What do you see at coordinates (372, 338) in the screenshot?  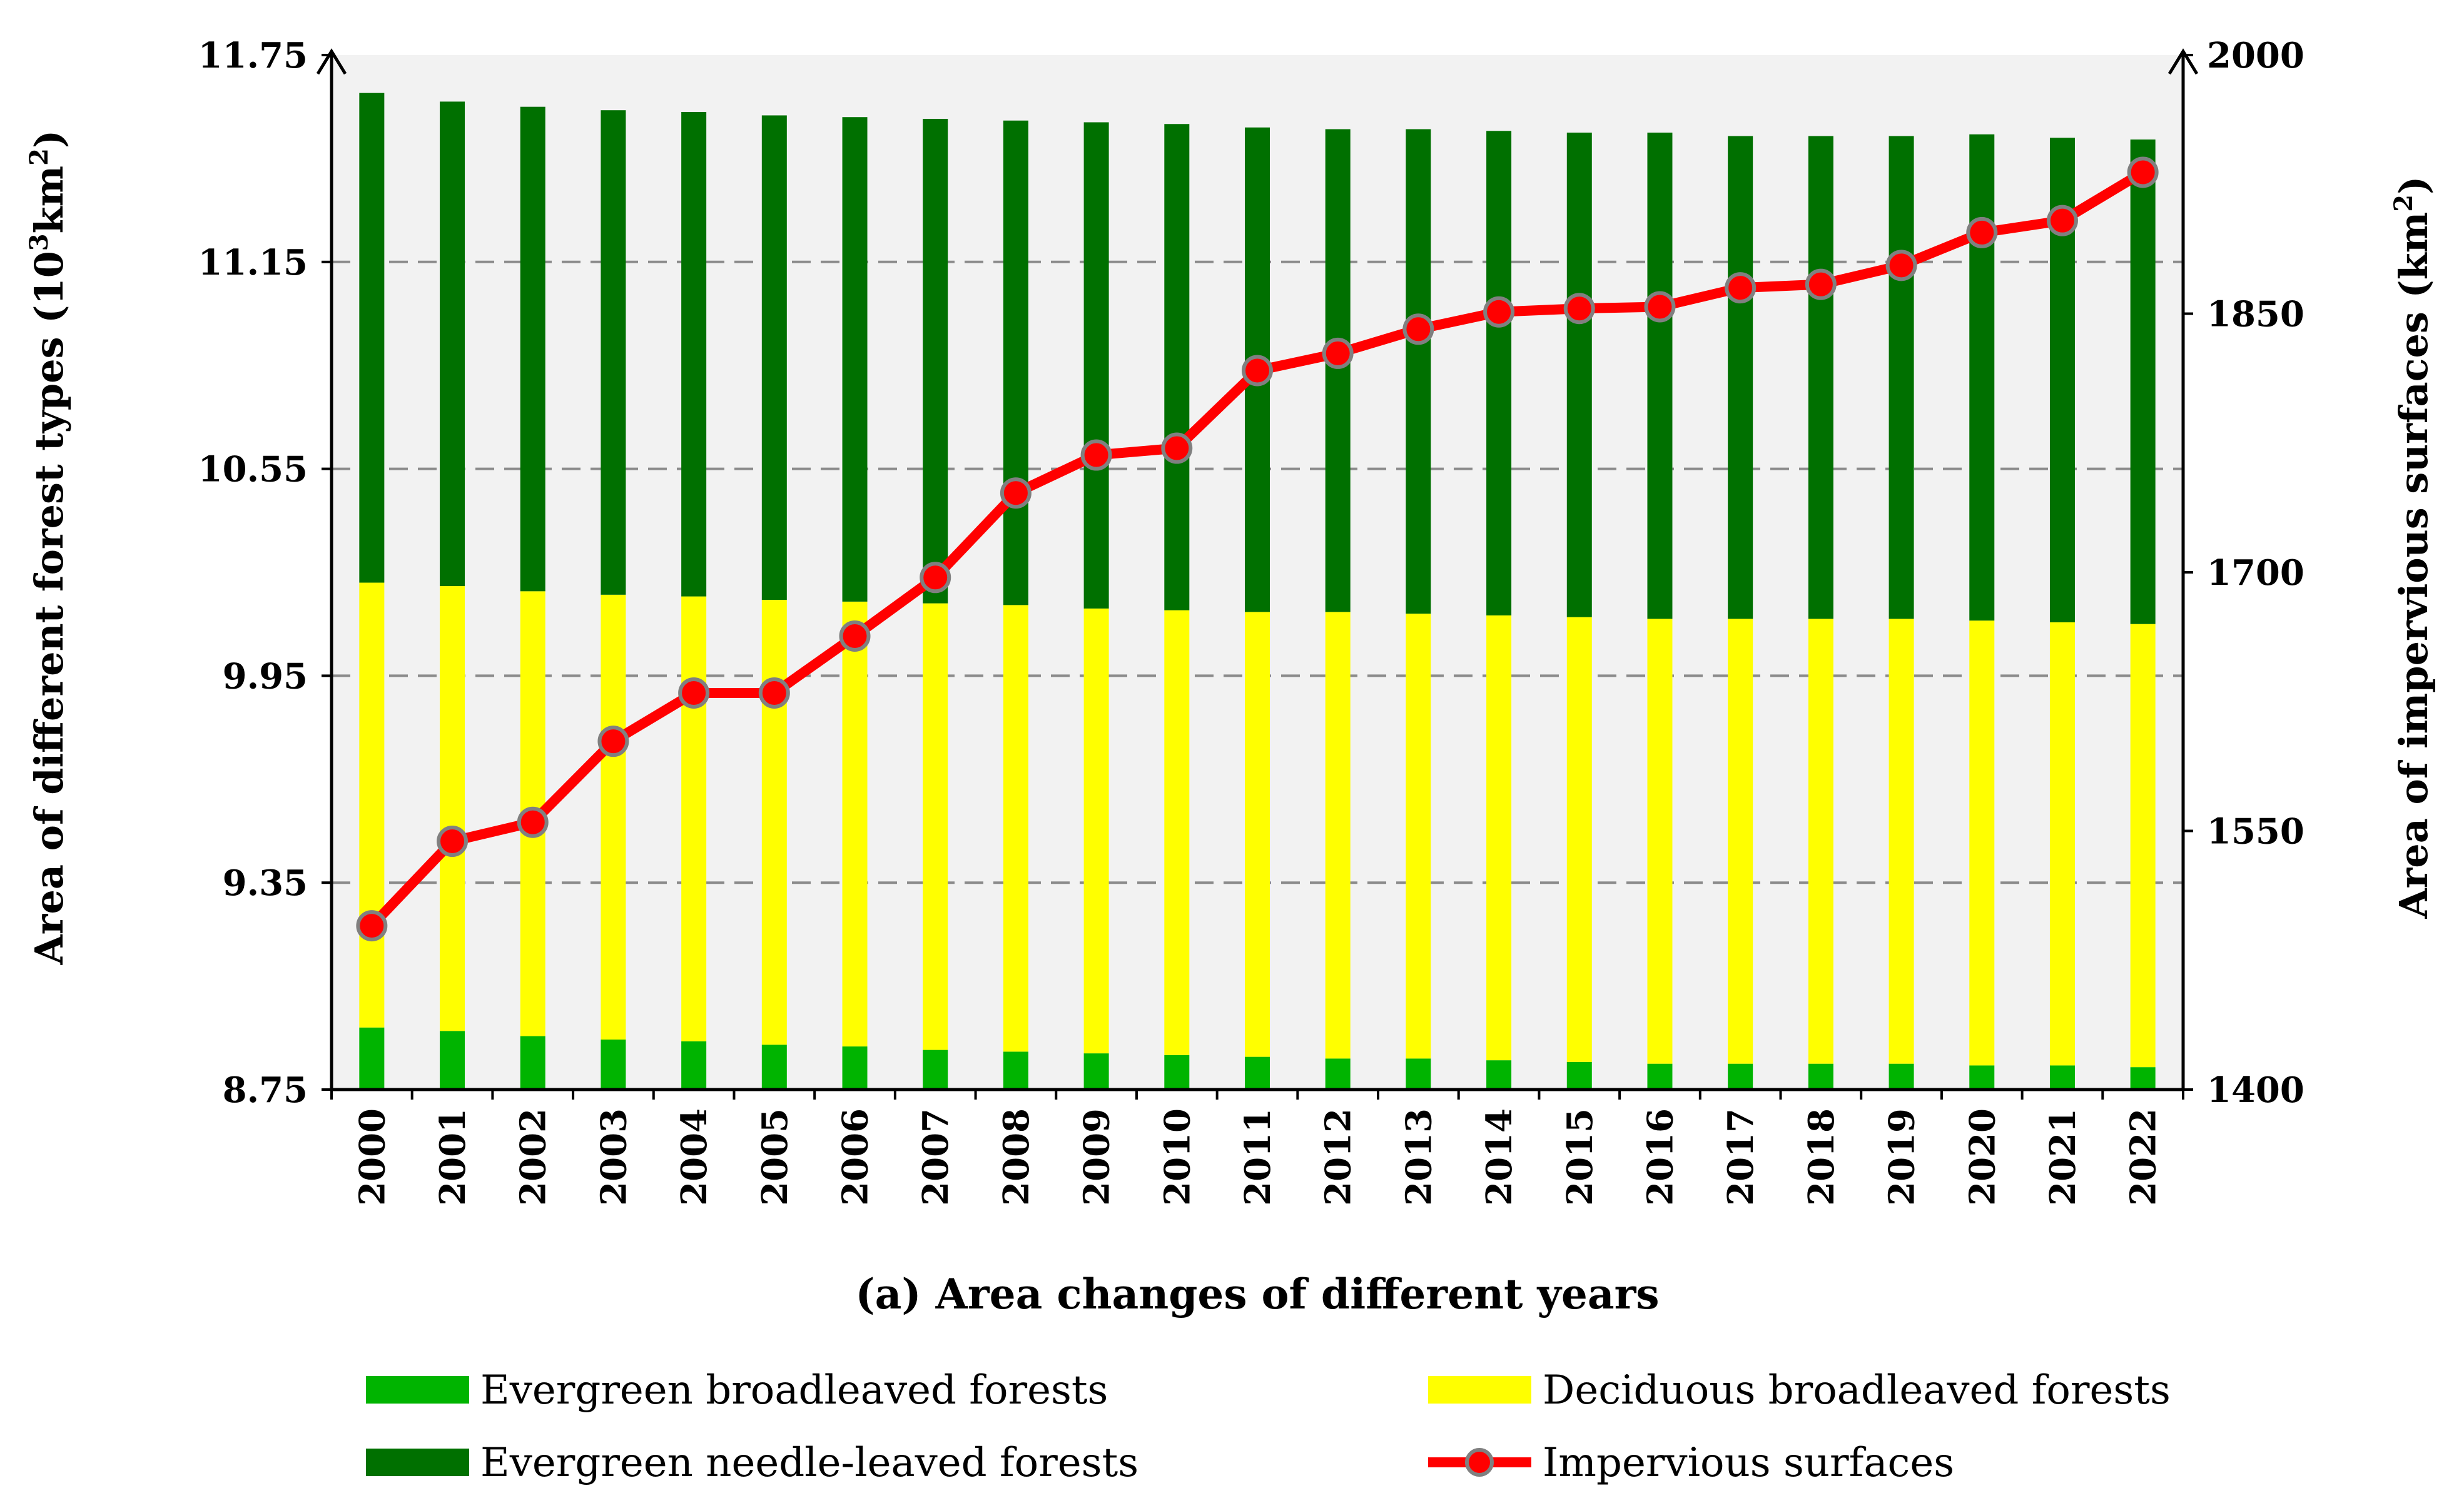 I see `bar-evergreen-needle-2000` at bounding box center [372, 338].